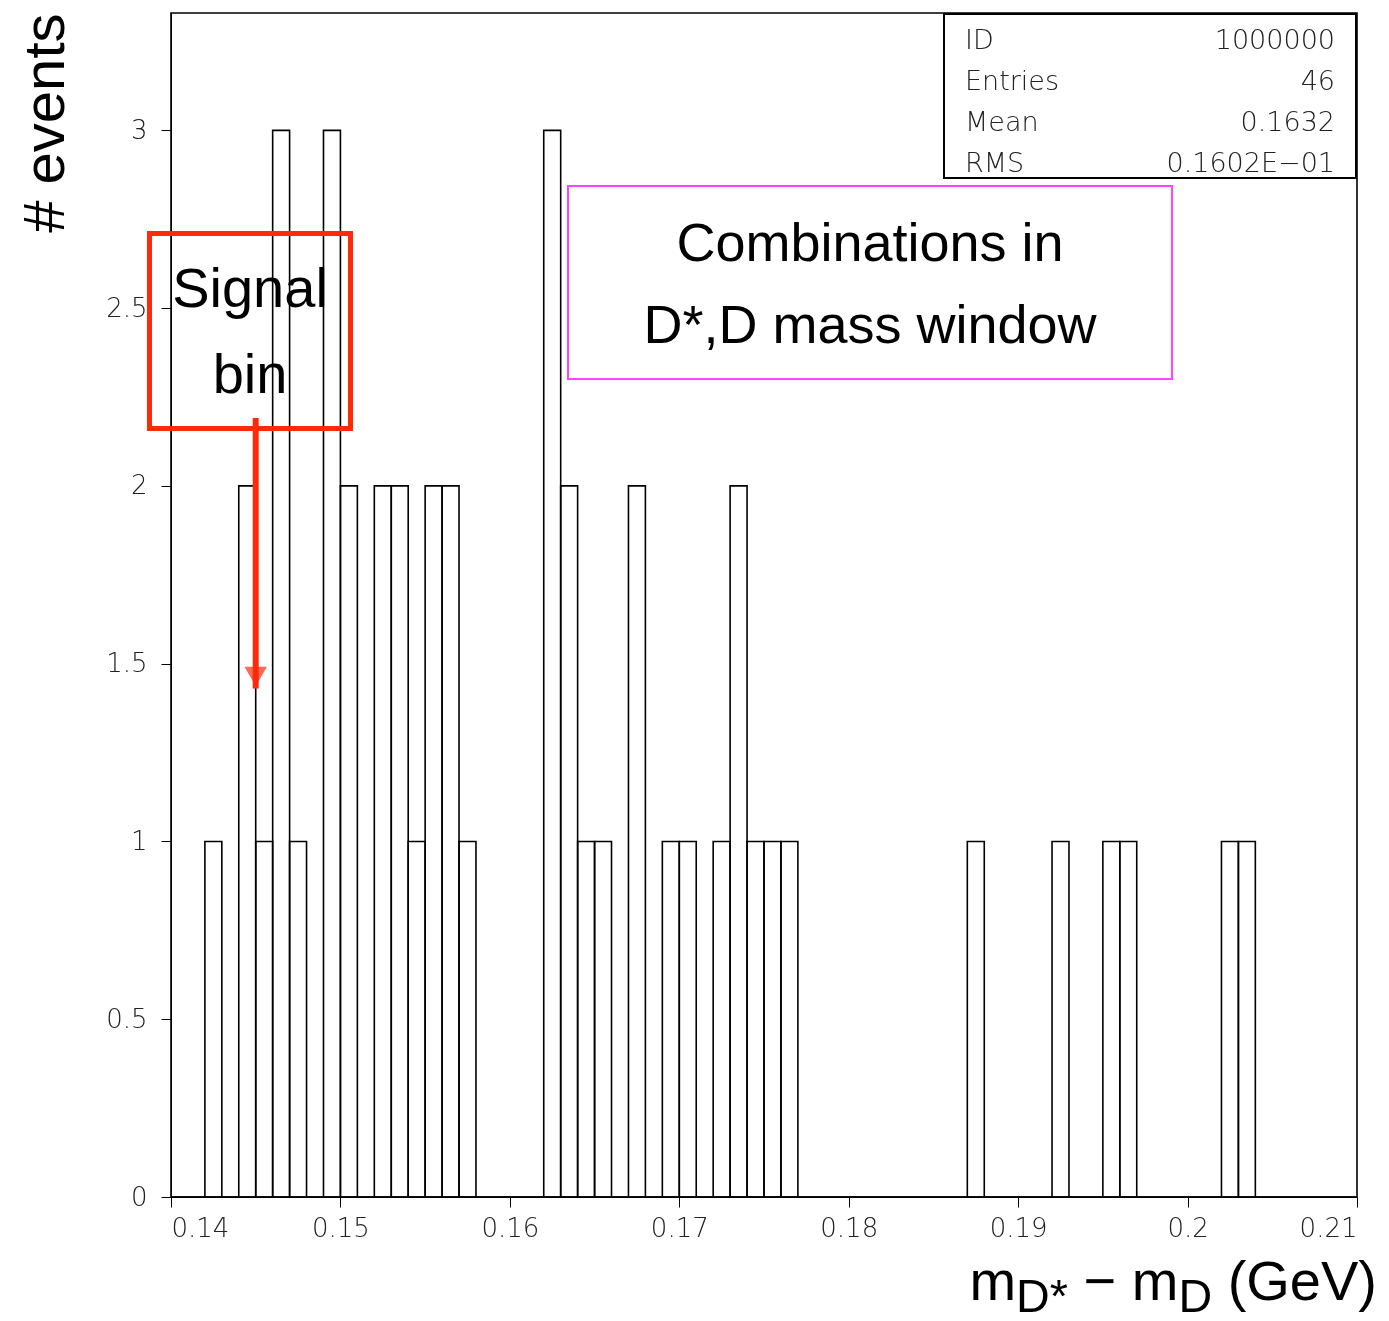  What do you see at coordinates (1150, 162) in the screenshot?
I see `text: RMS 0.1602E−01` at bounding box center [1150, 162].